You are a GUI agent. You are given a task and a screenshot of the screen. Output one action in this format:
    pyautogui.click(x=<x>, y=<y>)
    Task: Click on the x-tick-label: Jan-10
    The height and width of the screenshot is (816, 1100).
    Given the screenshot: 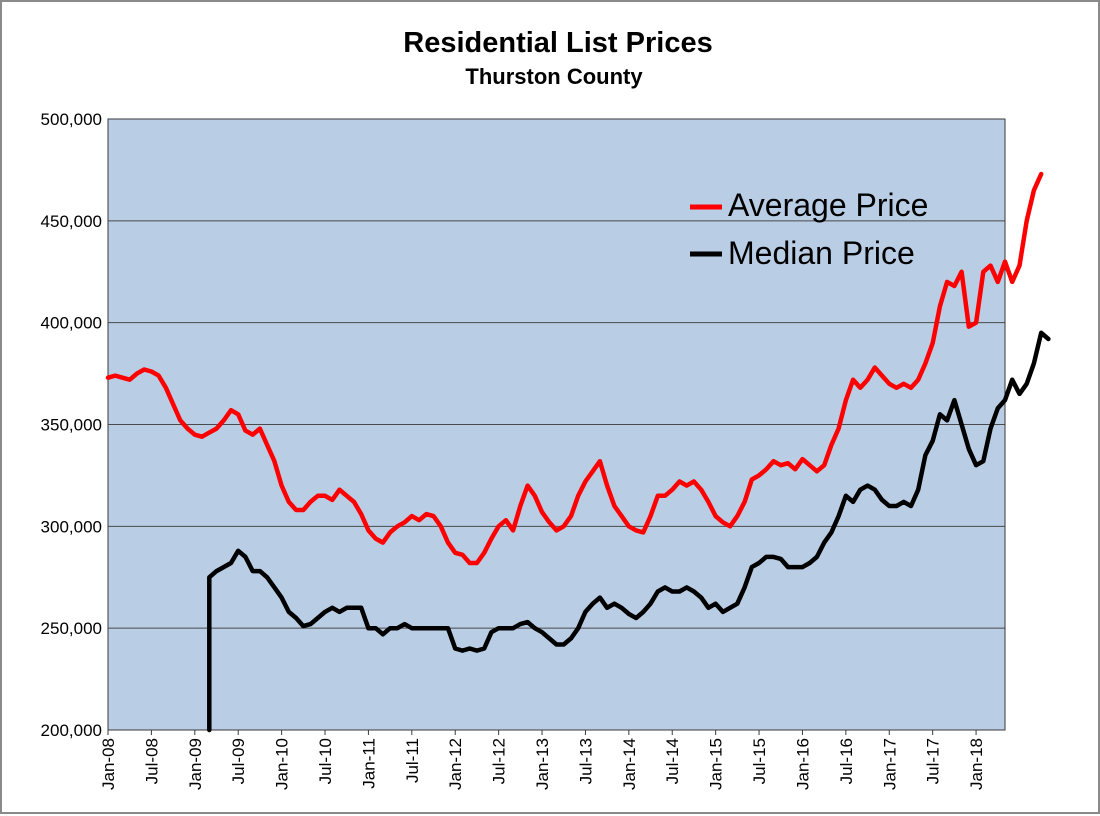 What is the action you would take?
    pyautogui.click(x=282, y=764)
    